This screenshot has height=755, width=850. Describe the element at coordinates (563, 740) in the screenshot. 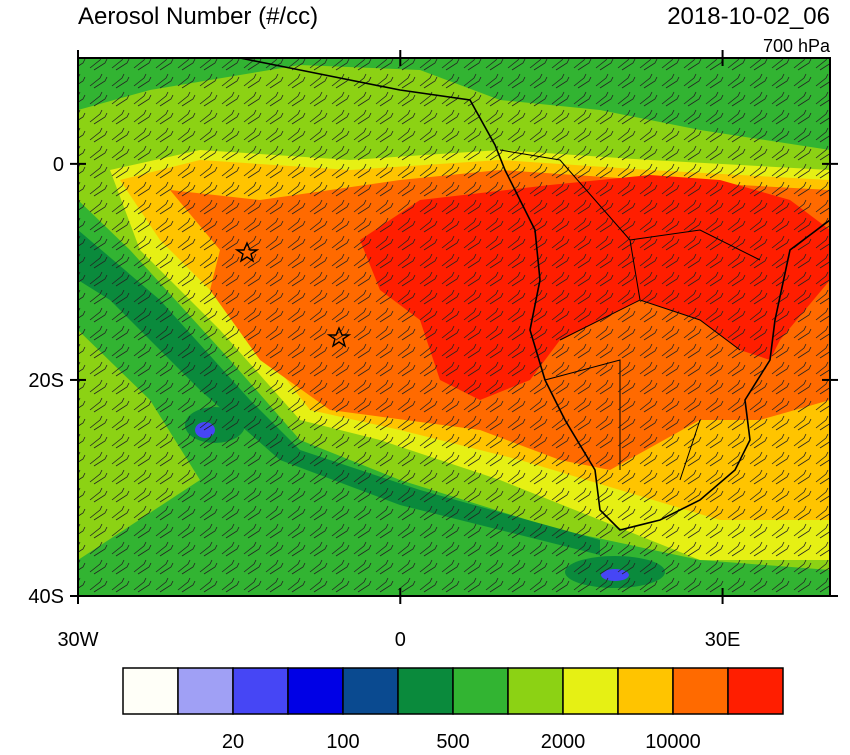

I see `colorbar-label: 2000` at that location.